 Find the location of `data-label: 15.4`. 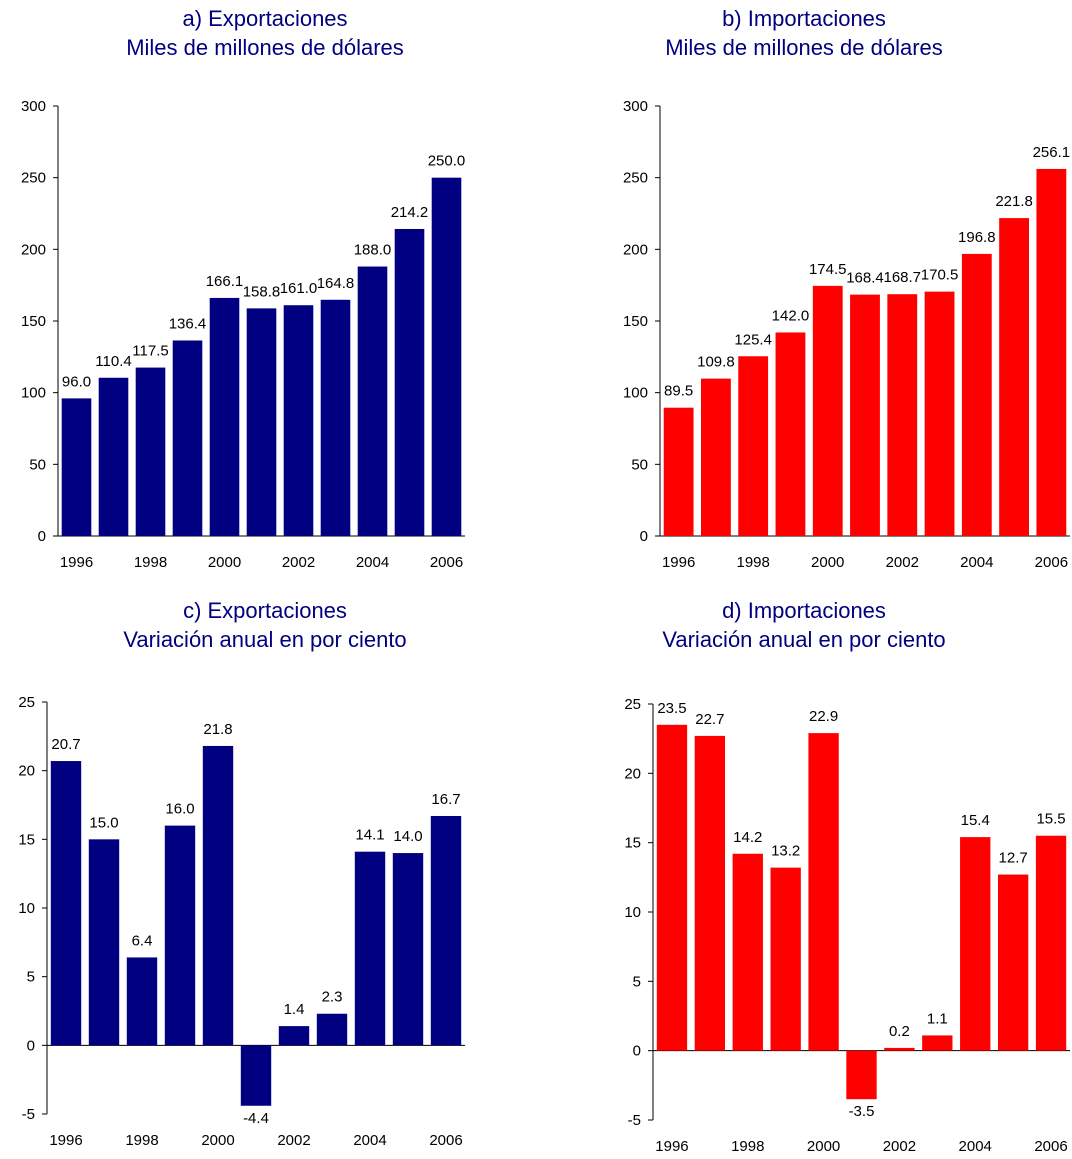

data-label: 15.4 is located at coordinates (975, 820).